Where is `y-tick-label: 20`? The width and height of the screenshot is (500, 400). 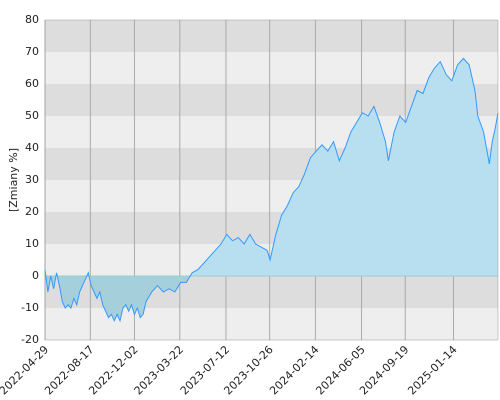
y-tick-label: 20 is located at coordinates (32, 211).